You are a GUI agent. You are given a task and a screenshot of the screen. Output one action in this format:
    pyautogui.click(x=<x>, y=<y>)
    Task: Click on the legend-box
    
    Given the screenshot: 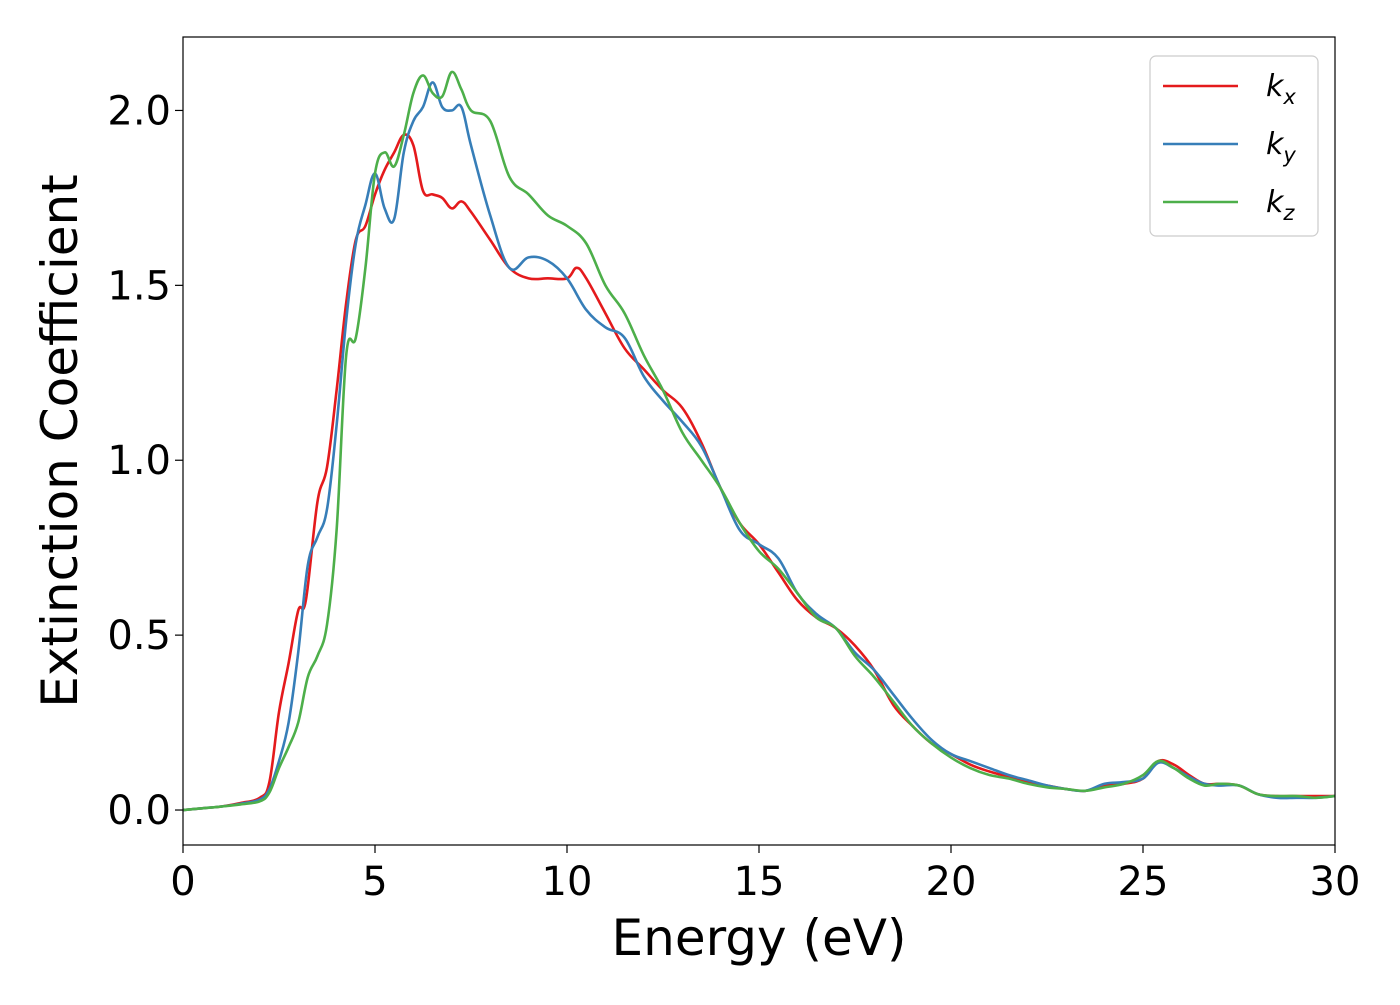 What is the action you would take?
    pyautogui.click(x=1234, y=146)
    